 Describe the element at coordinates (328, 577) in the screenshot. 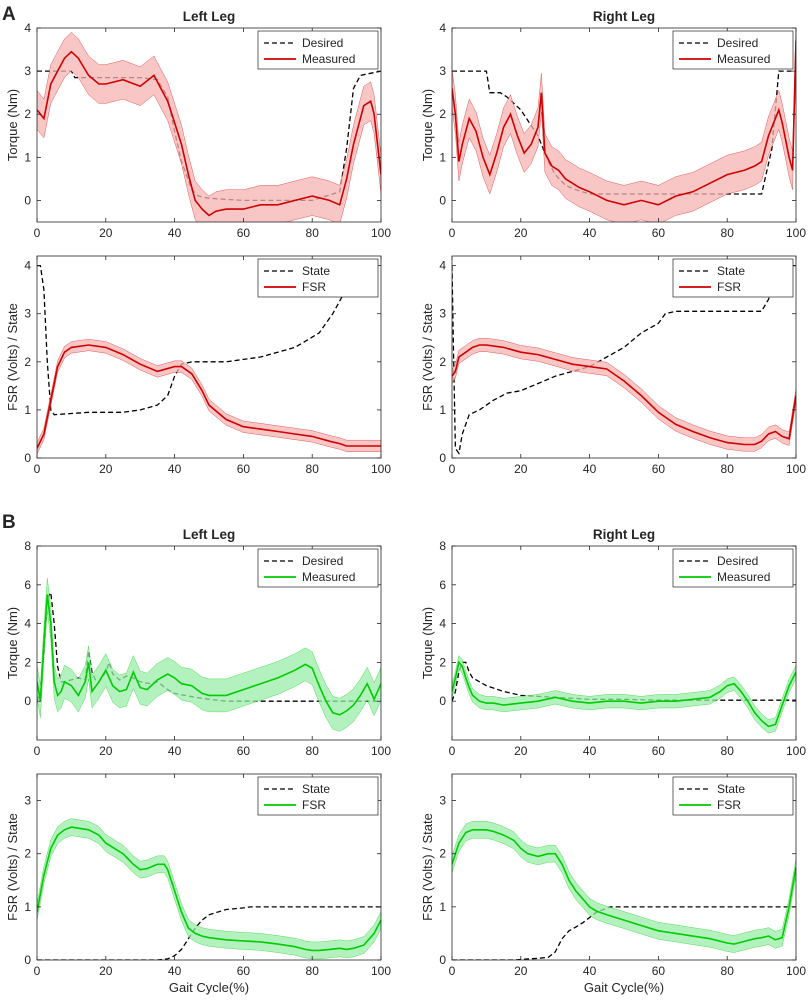

I see `legend-label-measured: Measured` at that location.